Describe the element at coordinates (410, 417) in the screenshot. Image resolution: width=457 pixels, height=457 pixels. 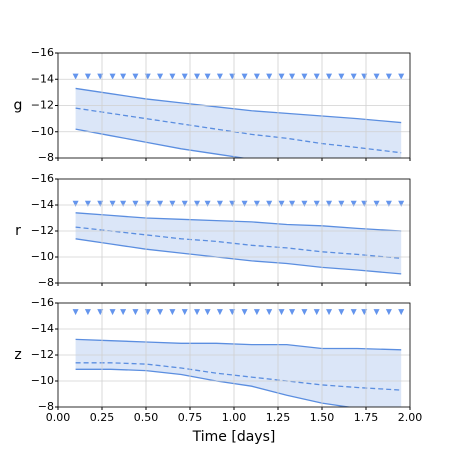
I see `x-tick-label: 2.00` at that location.